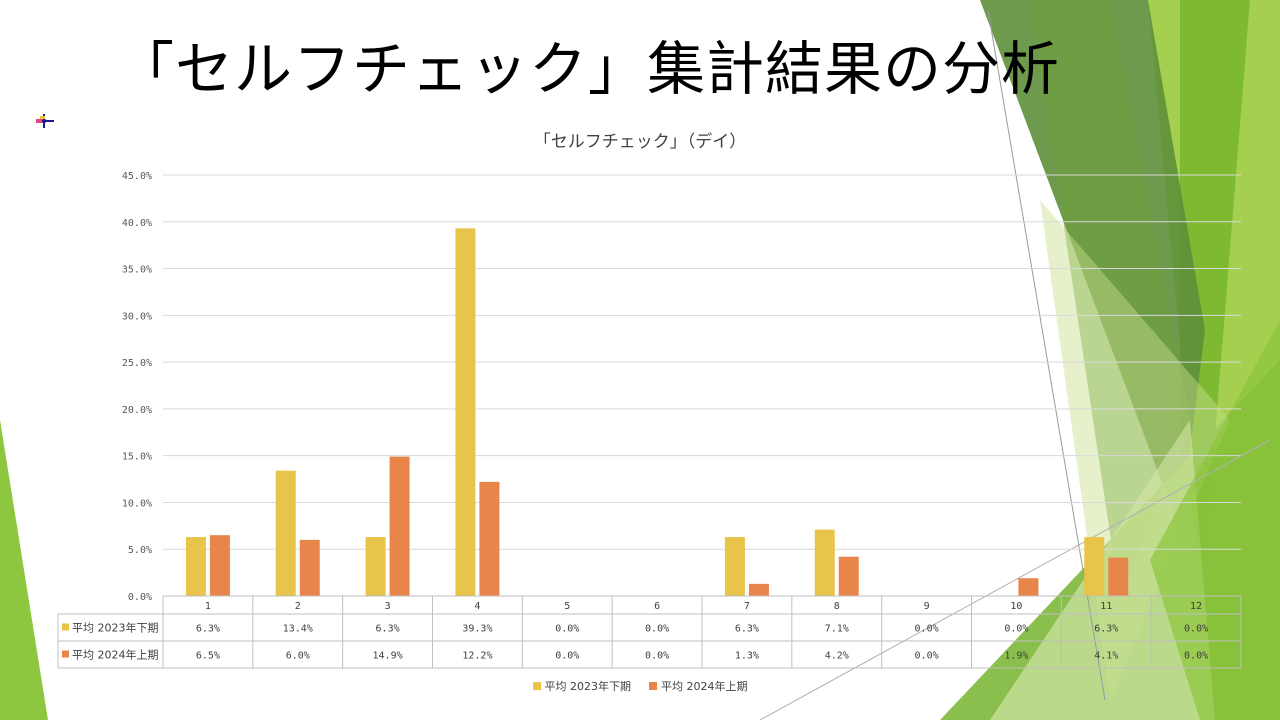 The image size is (1280, 720). Describe the element at coordinates (536, 686) in the screenshot. I see `legend-swatch-2023` at that location.